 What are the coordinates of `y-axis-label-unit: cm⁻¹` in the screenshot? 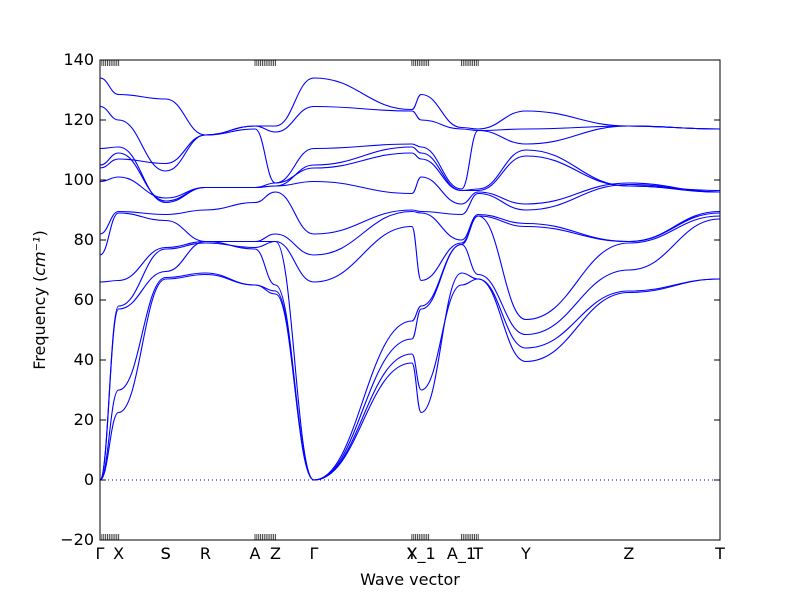 It's located at (39, 256).